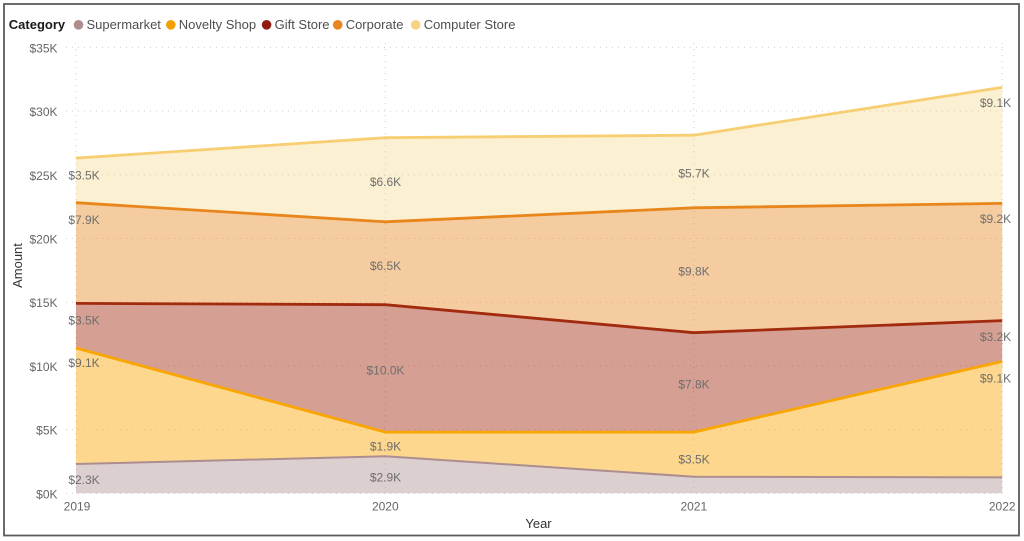 This screenshot has height=541, width=1024. What do you see at coordinates (46, 431) in the screenshot?
I see `svg-text: $5K` at bounding box center [46, 431].